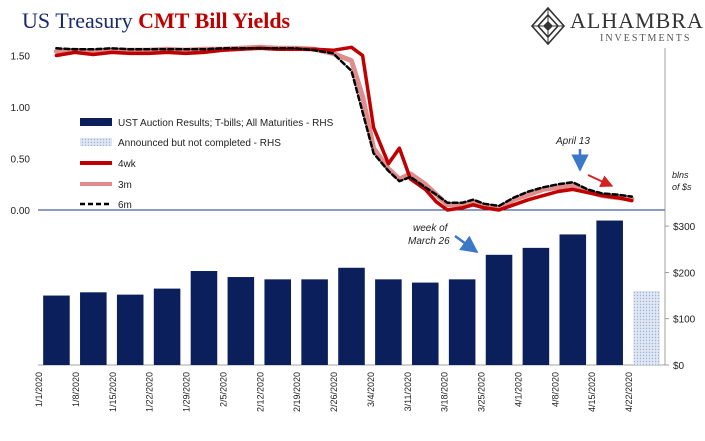 The height and width of the screenshot is (441, 705). Describe the element at coordinates (646, 327) in the screenshot. I see `bar-pending` at that location.